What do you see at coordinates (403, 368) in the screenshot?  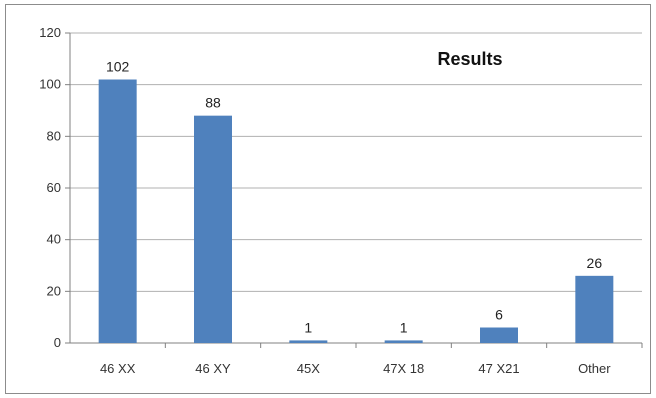 I see `x-tick-label: 47X 18` at bounding box center [403, 368].